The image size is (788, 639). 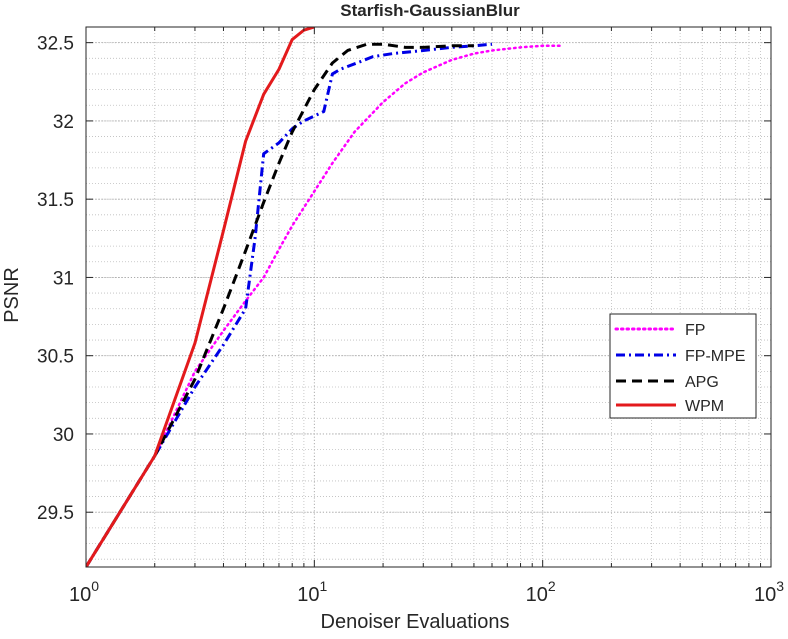 I want to click on y-axis-label: PSNR, so click(x=12, y=295).